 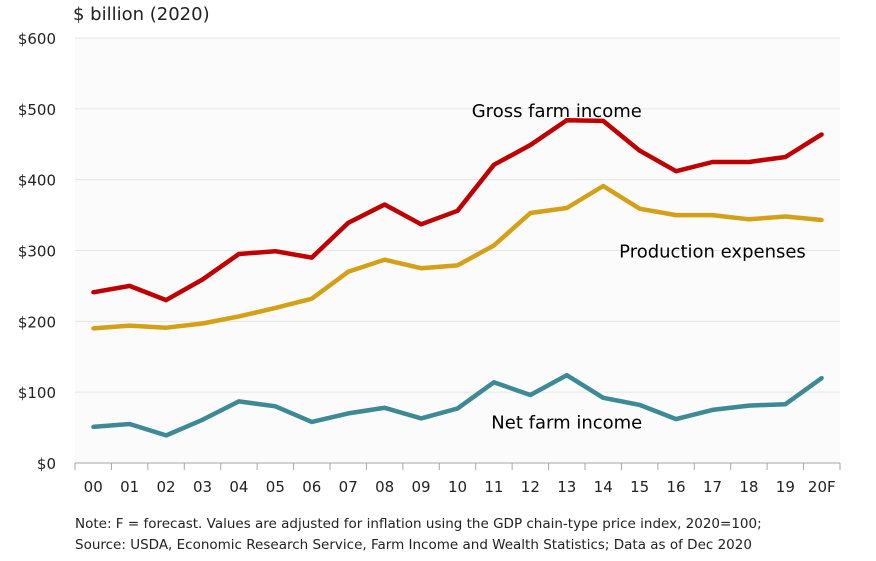 What do you see at coordinates (639, 487) in the screenshot?
I see `x-tick-label: 15` at bounding box center [639, 487].